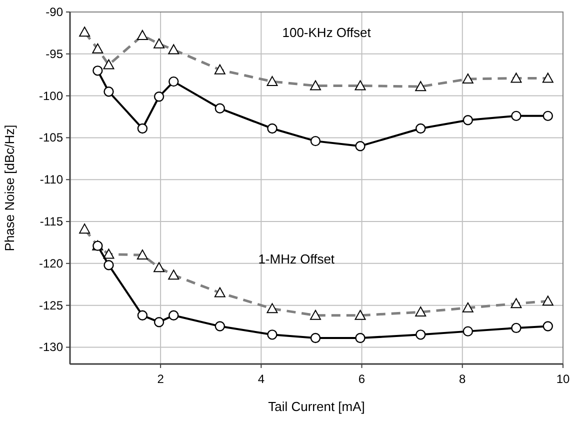  Describe the element at coordinates (160, 379) in the screenshot. I see `x-tick-label: 2` at that location.